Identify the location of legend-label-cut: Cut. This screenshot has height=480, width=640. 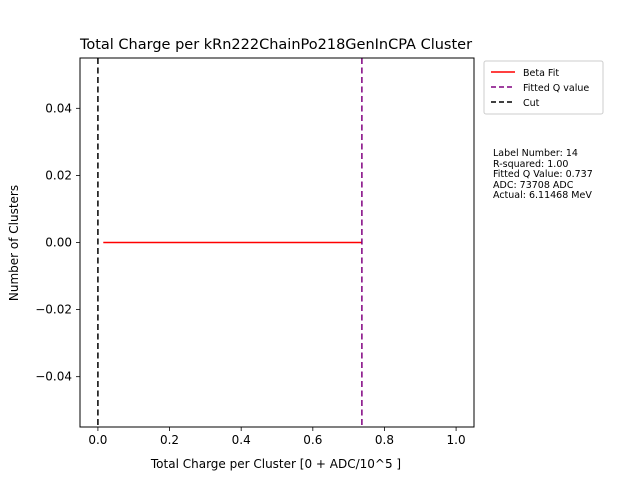
(531, 103).